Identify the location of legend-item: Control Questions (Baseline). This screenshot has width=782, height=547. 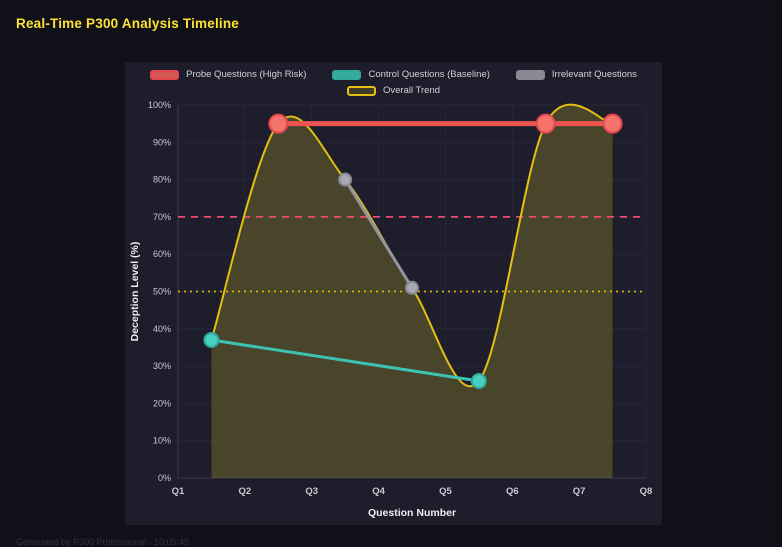
(411, 74).